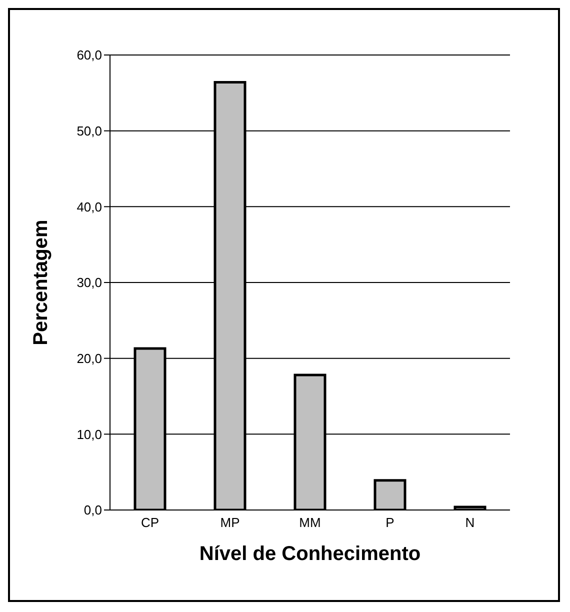 The width and height of the screenshot is (570, 612). Describe the element at coordinates (390, 522) in the screenshot. I see `x-tick-label: P` at that location.